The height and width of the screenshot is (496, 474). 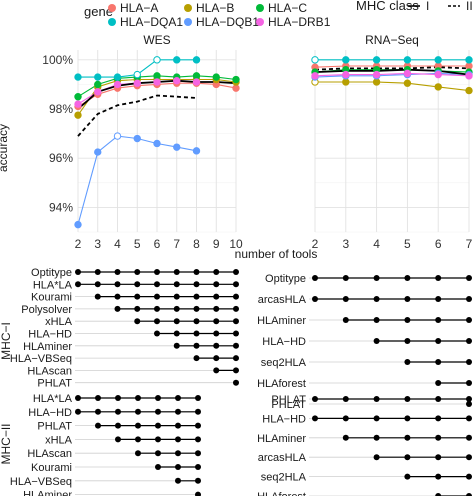 What do you see at coordinates (281, 493) in the screenshot?
I see `tool-label-hlaforest: HLAforest` at bounding box center [281, 493].